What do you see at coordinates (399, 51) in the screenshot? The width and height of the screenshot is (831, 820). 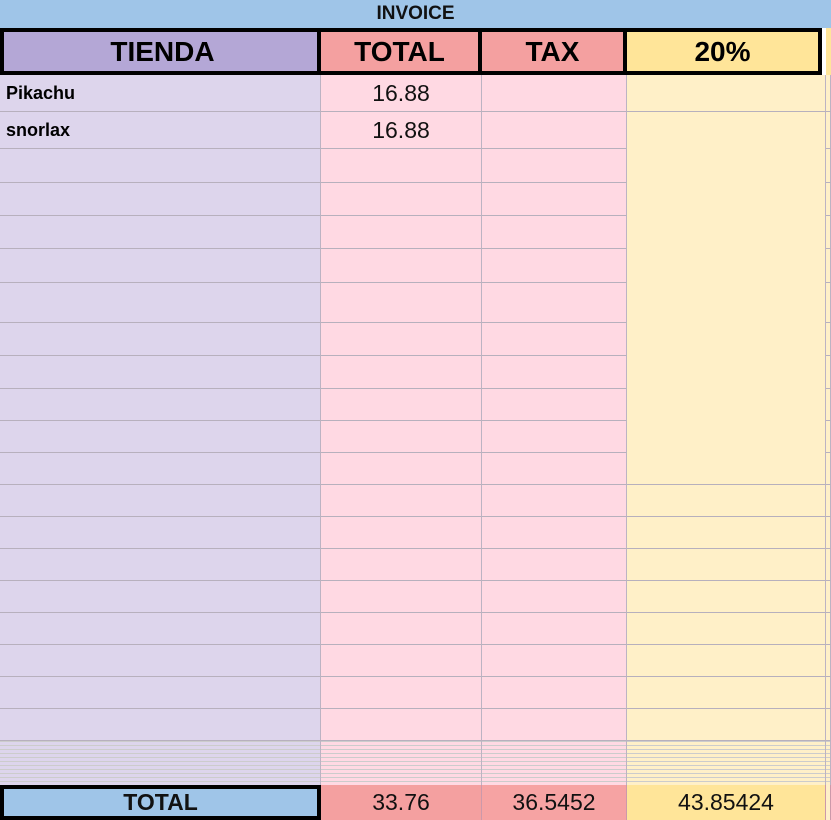 I see `header-cell: TOTAL` at bounding box center [399, 51].